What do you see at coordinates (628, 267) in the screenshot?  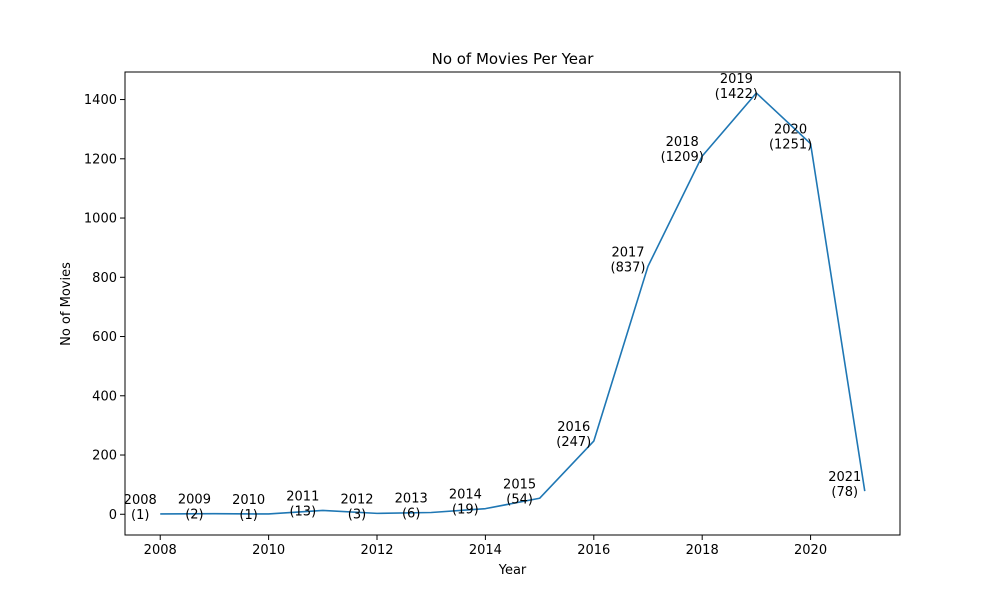 I see `annotation-count: (837)` at bounding box center [628, 267].